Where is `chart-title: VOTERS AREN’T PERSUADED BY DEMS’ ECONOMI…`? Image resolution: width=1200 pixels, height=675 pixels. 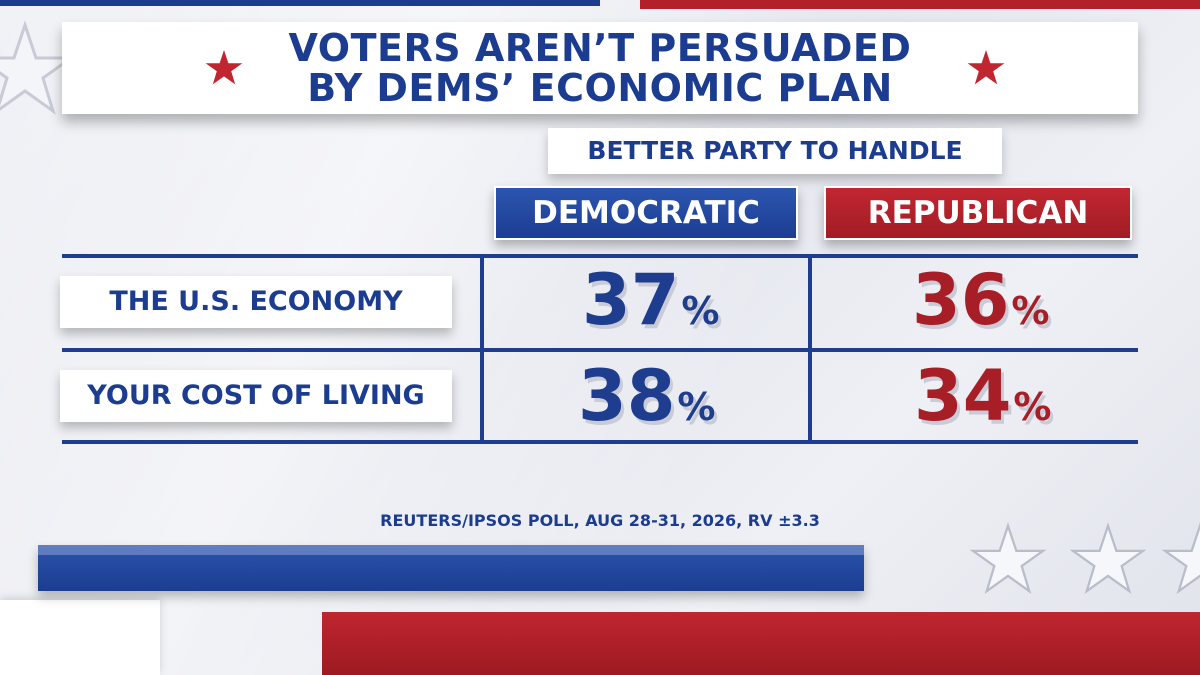
chart-title: VOTERS AREN’T PERSUADED BY DEMS’ ECONOMI… is located at coordinates (600, 68).